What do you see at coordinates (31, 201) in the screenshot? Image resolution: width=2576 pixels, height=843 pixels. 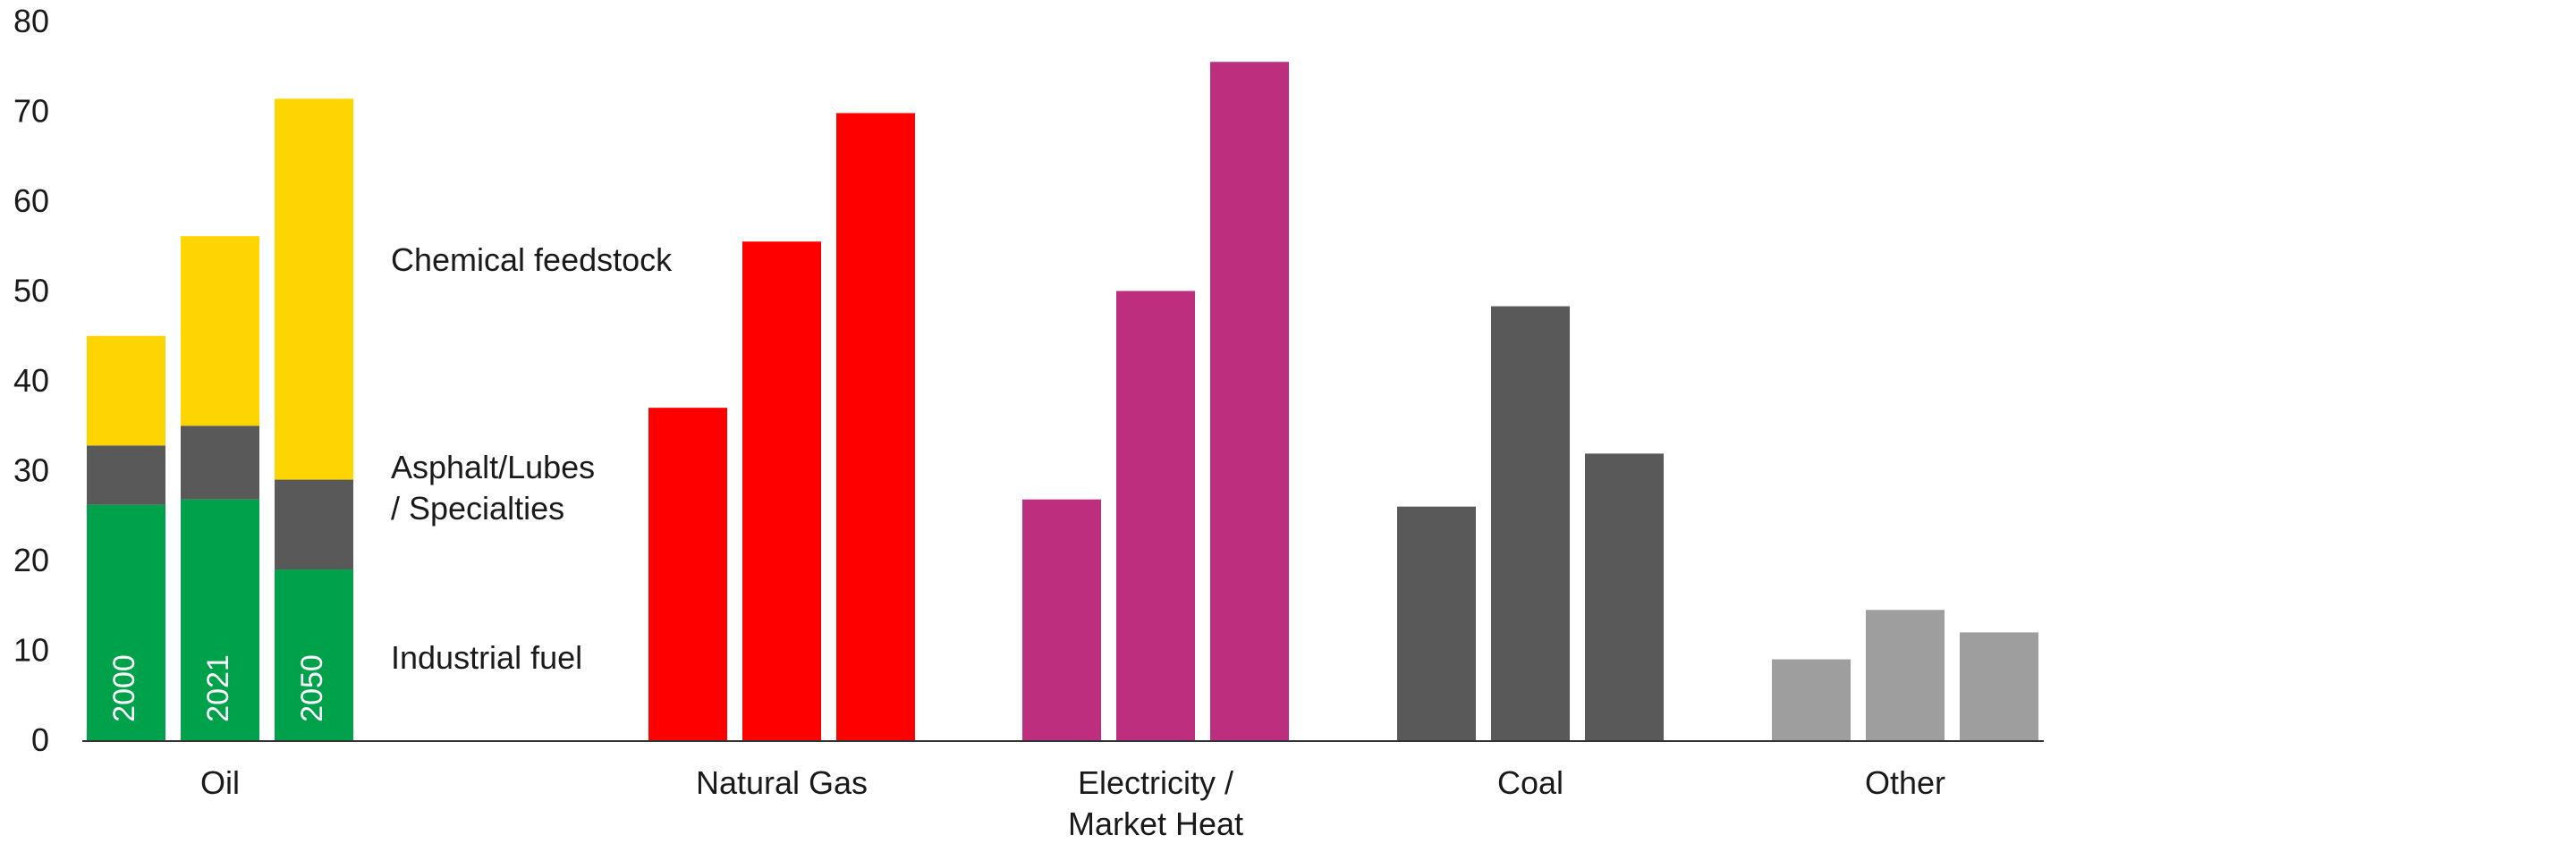 I see `y-tick-label: 60` at bounding box center [31, 201].